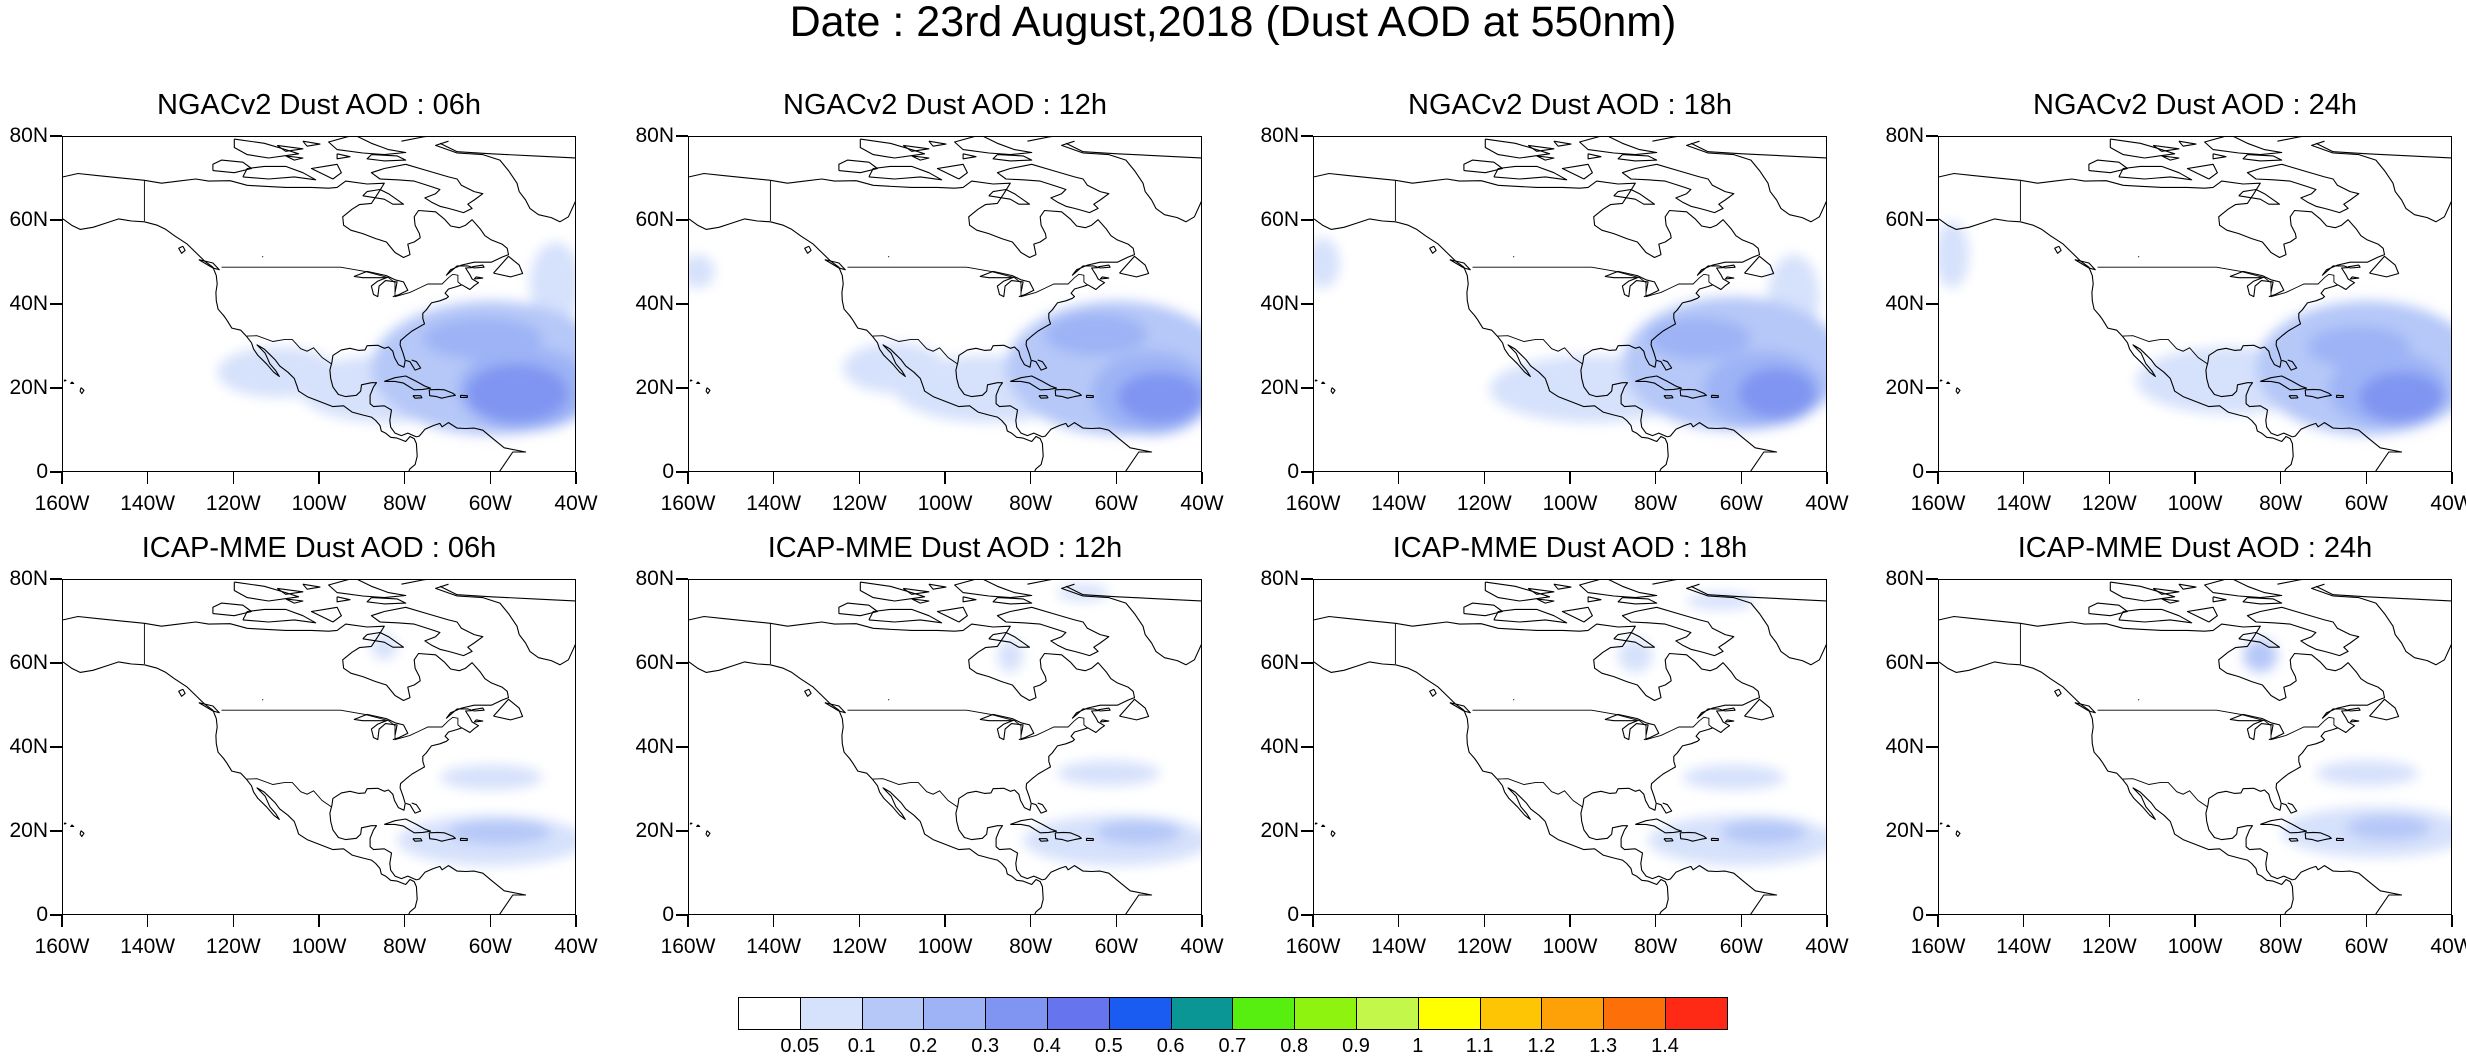 This screenshot has height=1058, width=2466. I want to click on dust-aod-map, so click(1570, 747).